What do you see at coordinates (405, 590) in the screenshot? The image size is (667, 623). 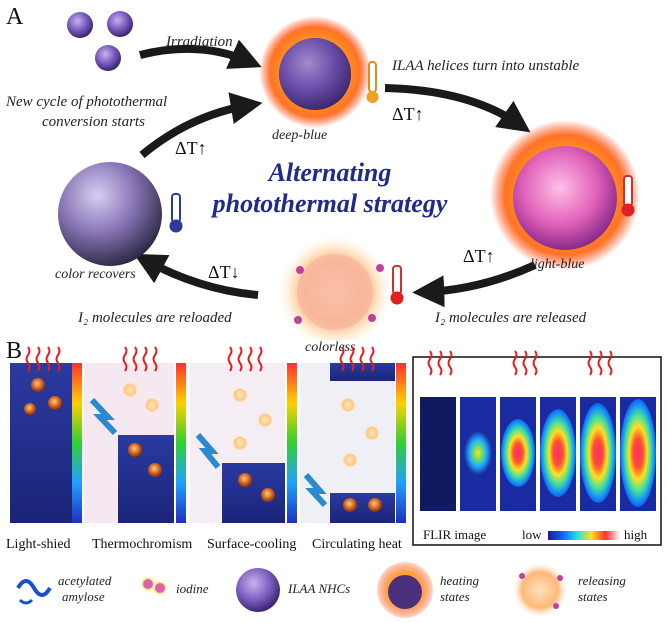 I see `heating-states-icon` at bounding box center [405, 590].